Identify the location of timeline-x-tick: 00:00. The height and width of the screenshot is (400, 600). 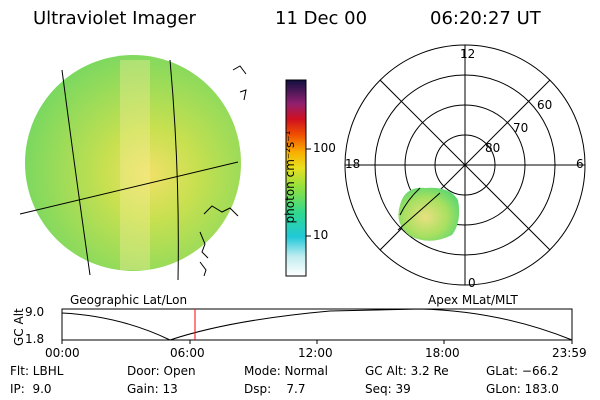
(62, 353).